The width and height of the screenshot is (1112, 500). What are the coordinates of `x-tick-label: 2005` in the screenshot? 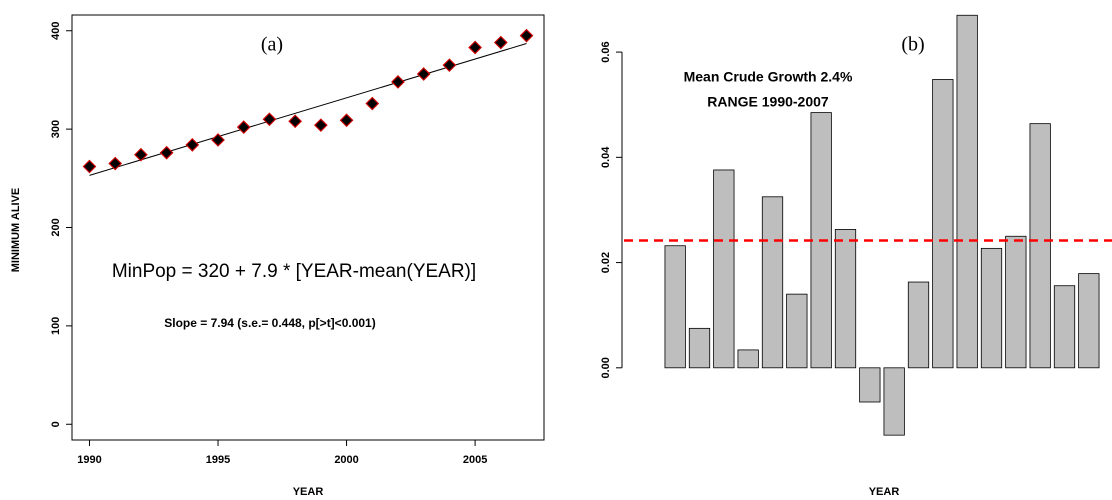 It's located at (475, 460).